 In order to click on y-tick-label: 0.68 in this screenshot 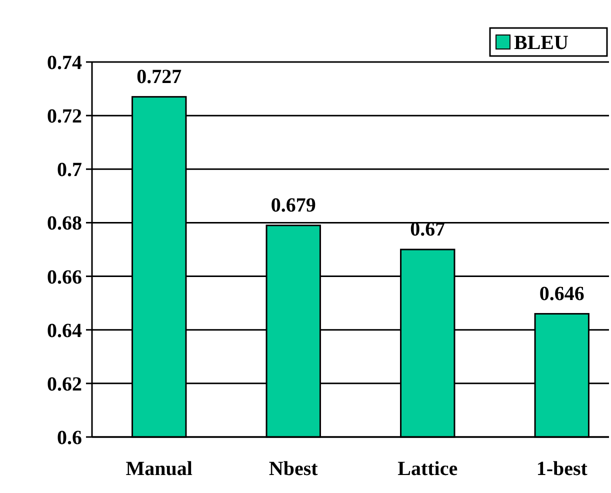, I will do `click(64, 223)`.